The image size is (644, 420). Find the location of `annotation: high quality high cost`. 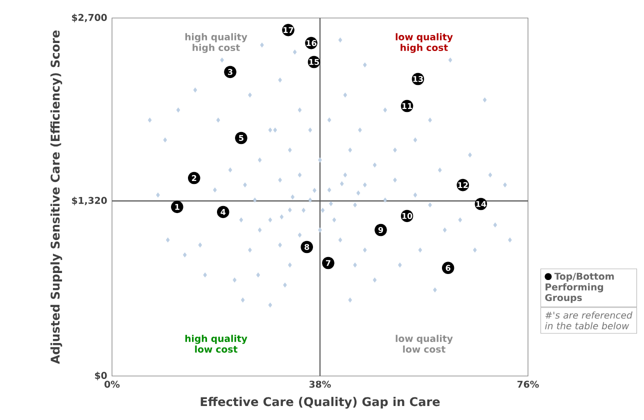

annotation: high quality high cost is located at coordinates (216, 43).